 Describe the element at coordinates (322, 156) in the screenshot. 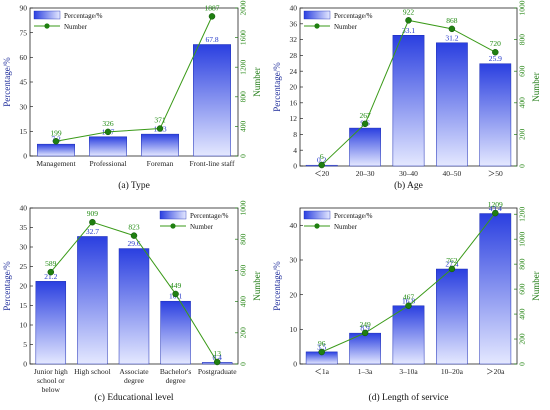

I see `number-value-label: 6` at that location.